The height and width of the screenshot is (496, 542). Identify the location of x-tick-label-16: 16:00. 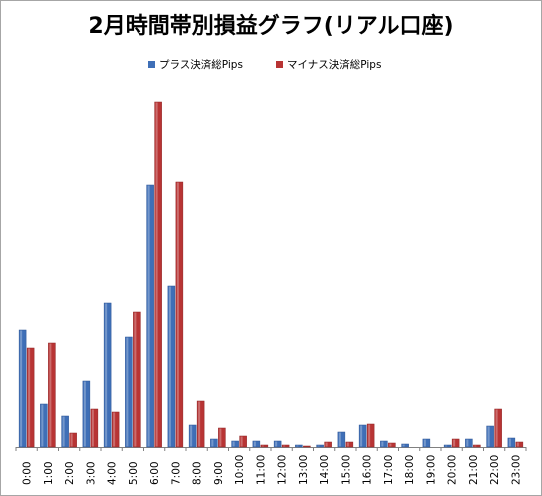
(368, 470).